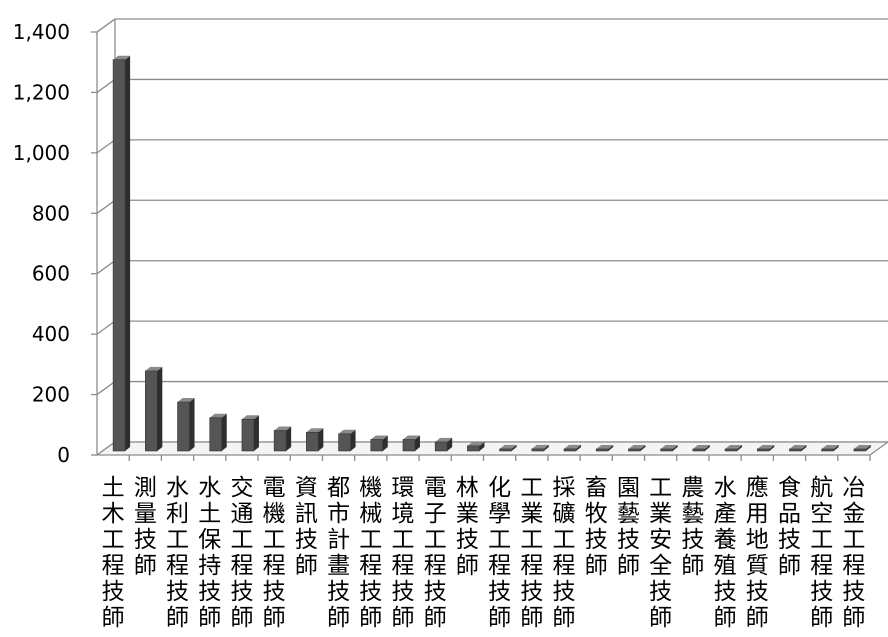  I want to click on x-category-label-char: 學, so click(499, 514).